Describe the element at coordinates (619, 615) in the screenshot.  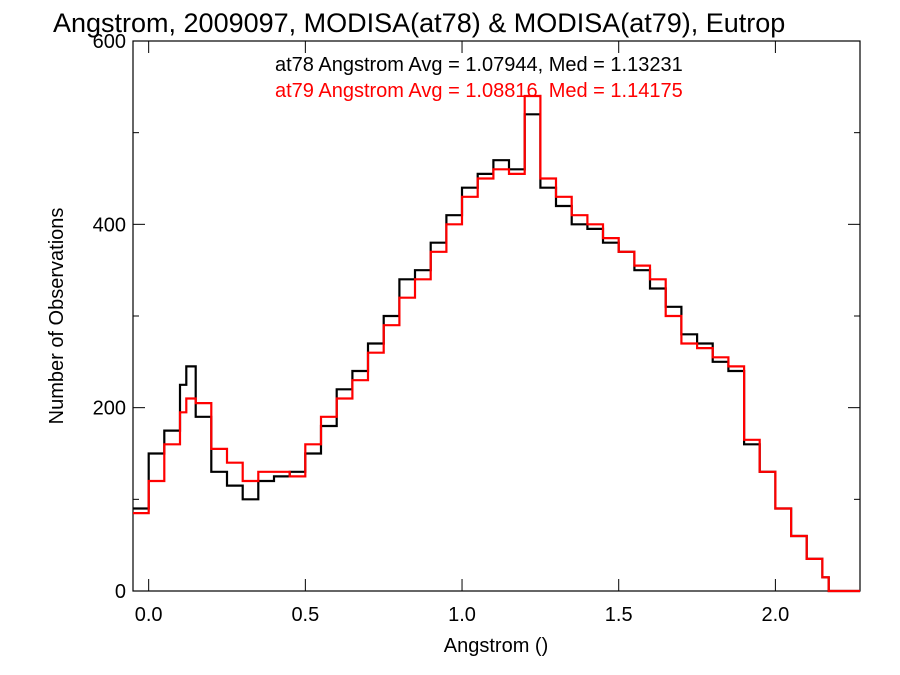
I see `x-tick-label: 1.5` at that location.